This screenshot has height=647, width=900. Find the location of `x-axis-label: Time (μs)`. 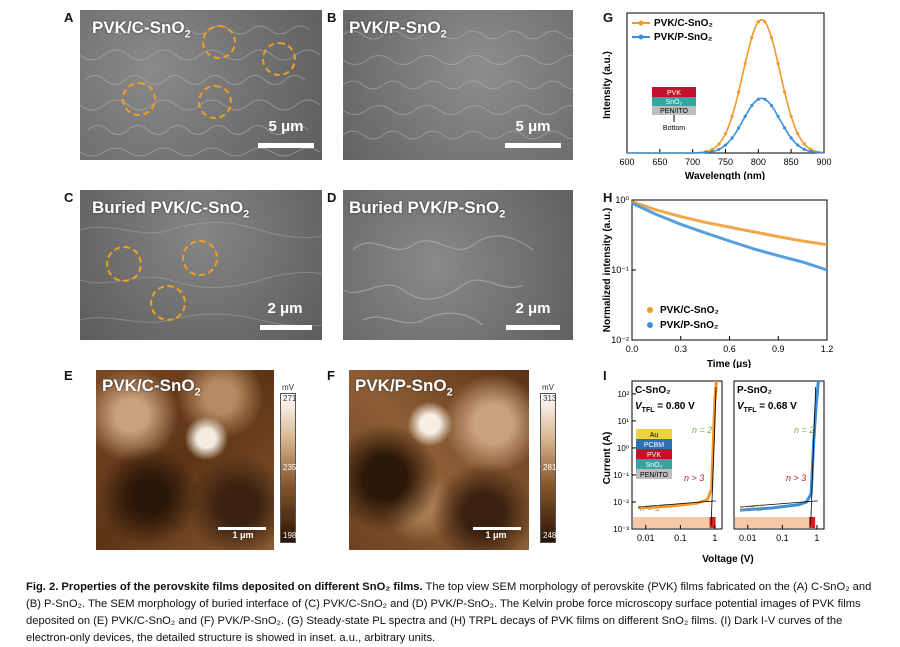

x-axis-label: Time (μs) is located at coordinates (729, 363).